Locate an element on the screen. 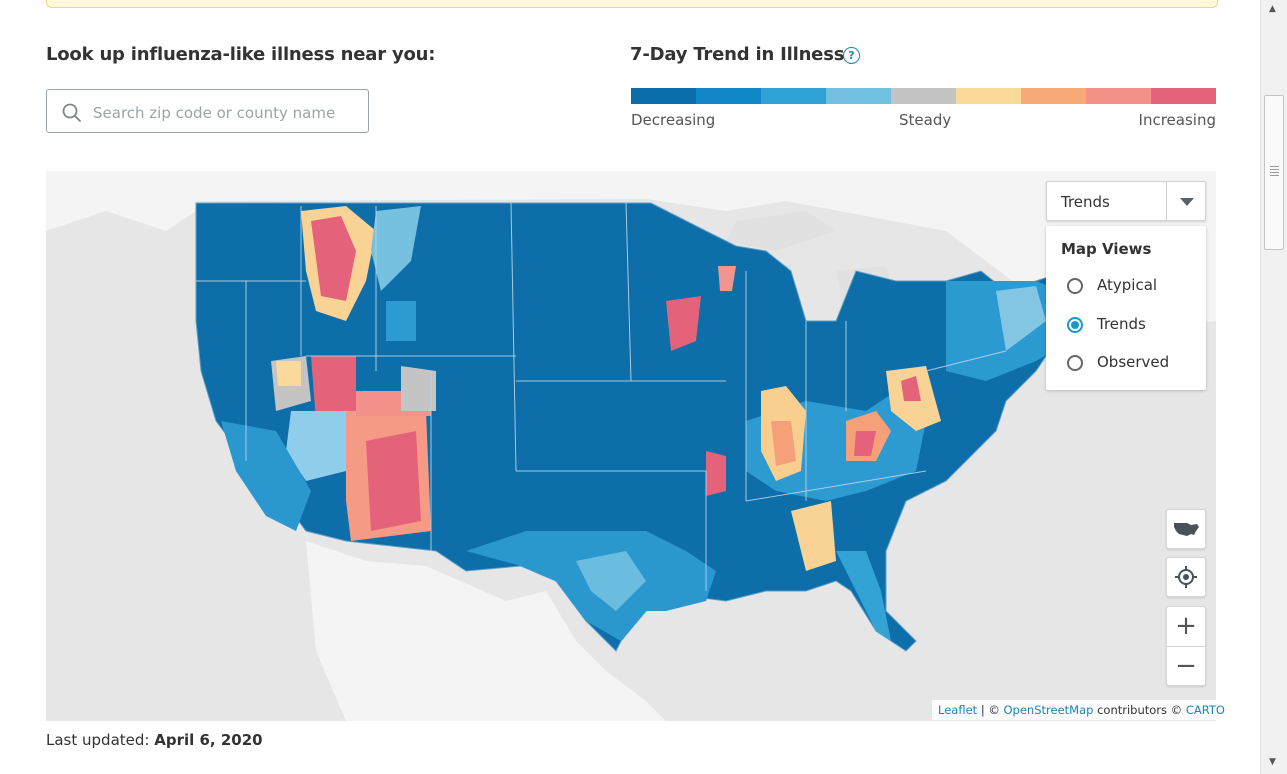 This screenshot has width=1287, height=774. scroll-up-icon: ▲ is located at coordinates (1272, 9).